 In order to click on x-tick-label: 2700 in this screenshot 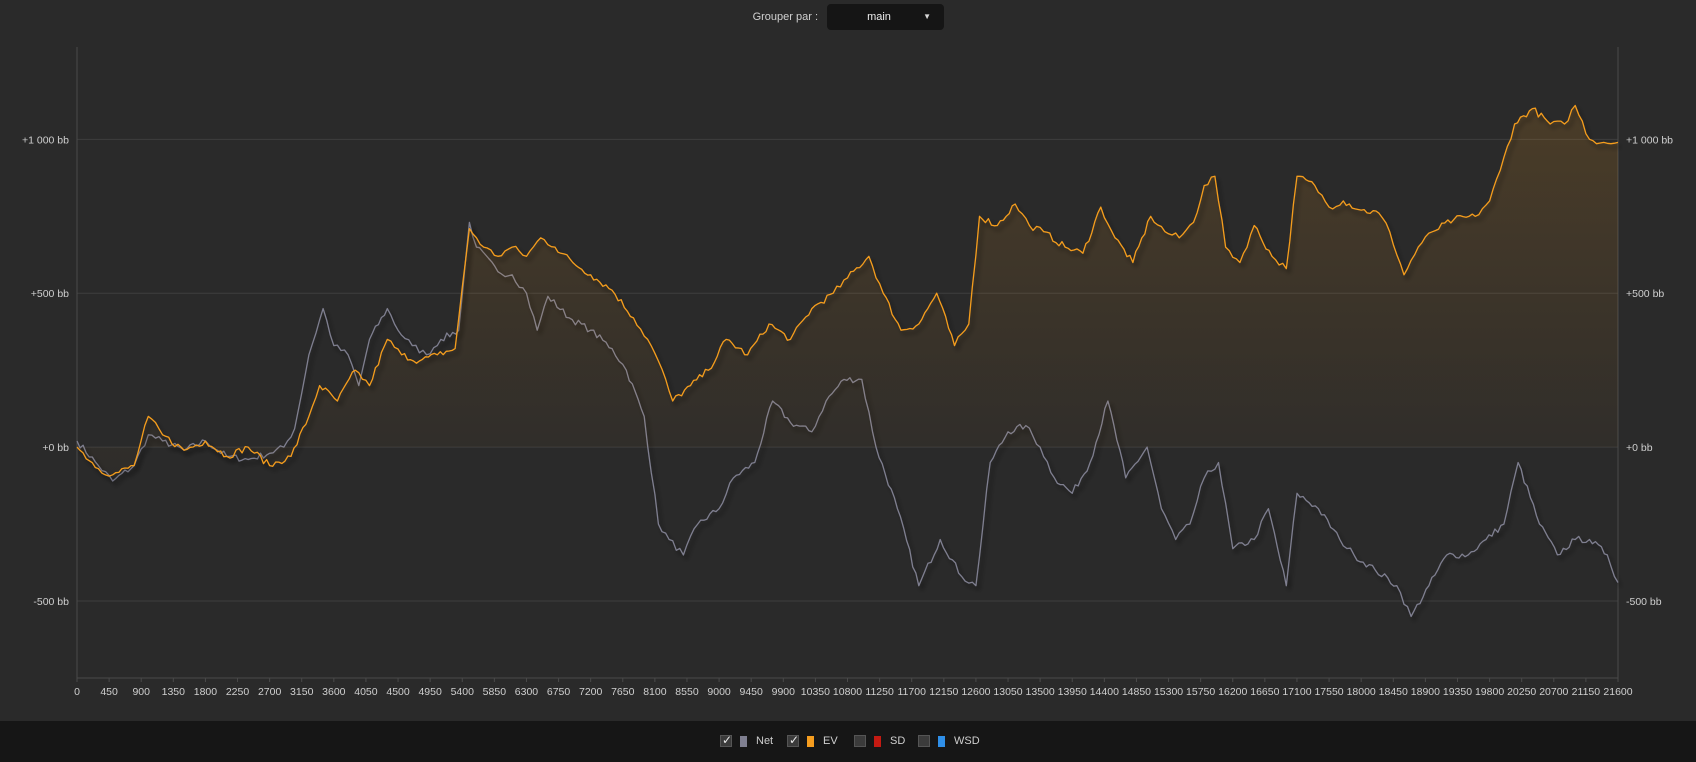, I will do `click(270, 692)`.